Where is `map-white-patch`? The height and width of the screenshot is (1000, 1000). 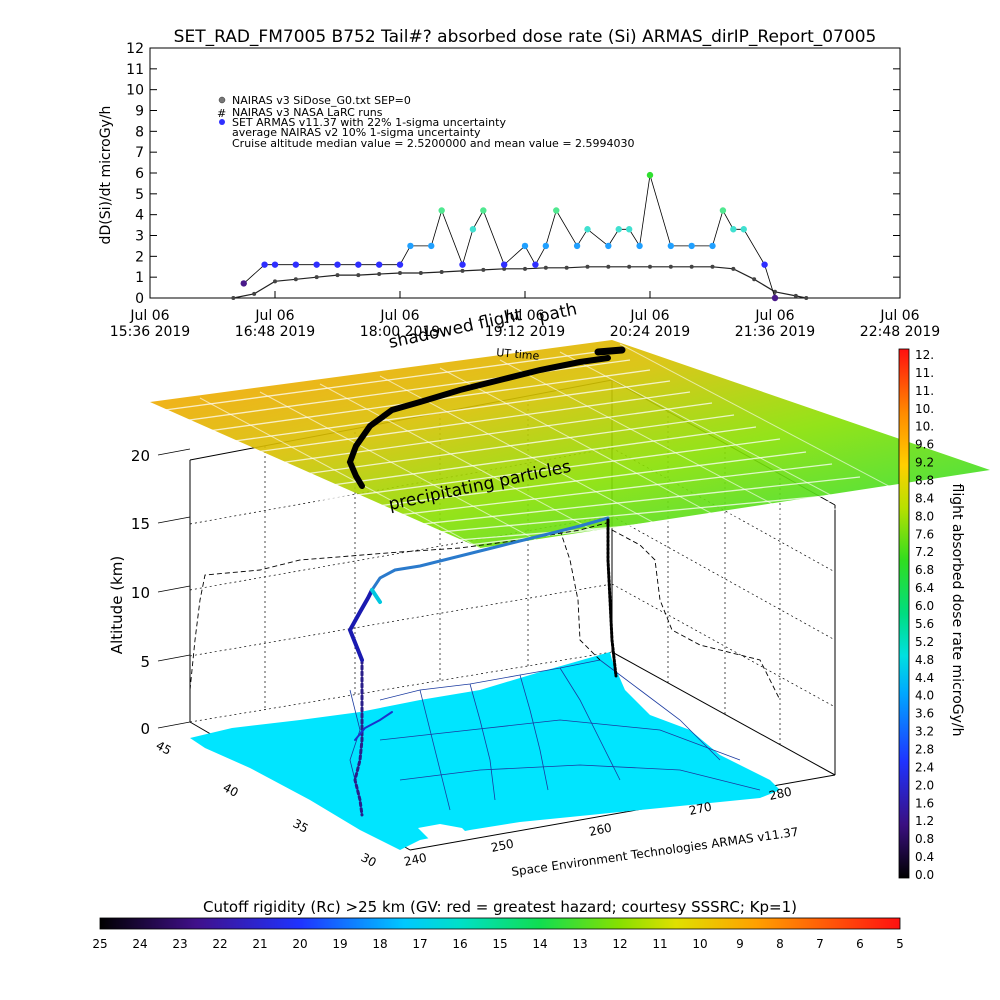 map-white-patch is located at coordinates (444, 833).